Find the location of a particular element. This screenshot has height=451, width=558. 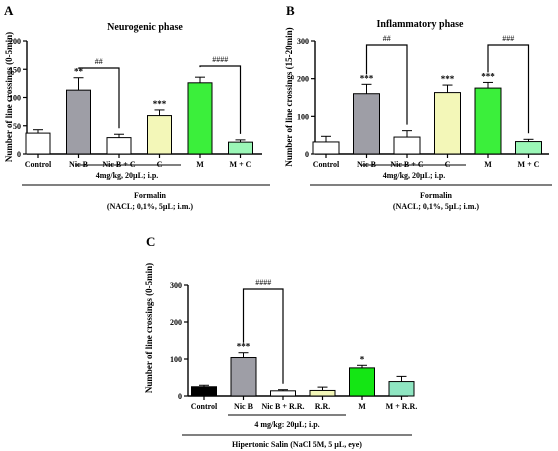

panel-c-category-label: Nic B is located at coordinates (244, 406).